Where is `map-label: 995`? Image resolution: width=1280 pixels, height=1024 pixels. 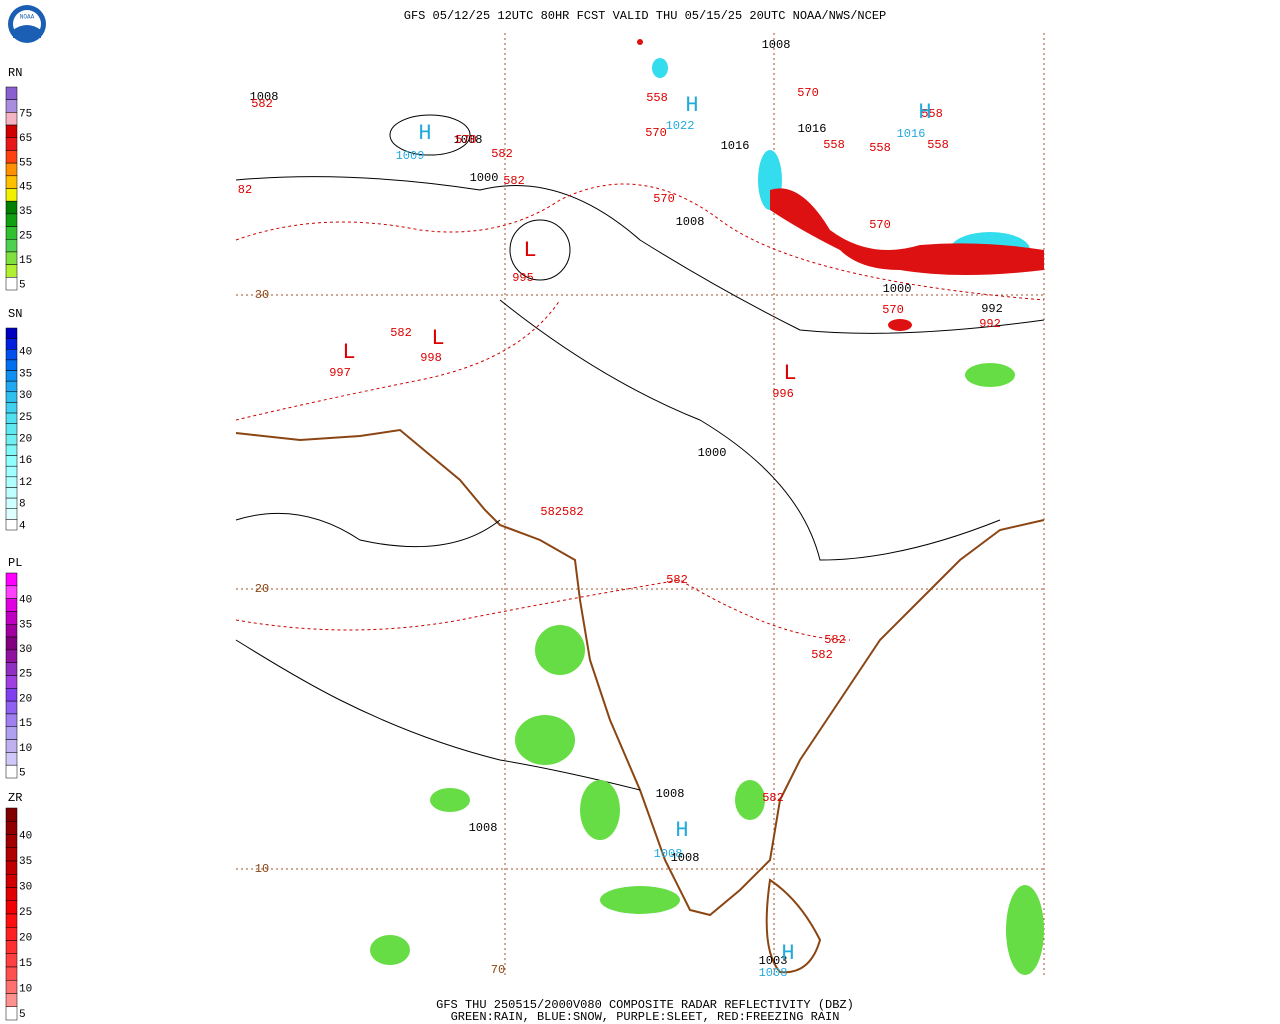 map-label: 995 is located at coordinates (523, 278).